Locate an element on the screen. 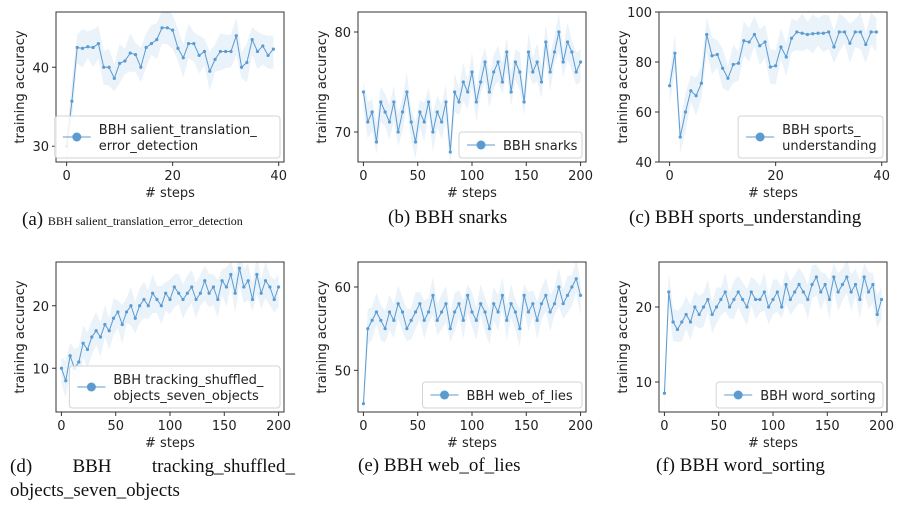 This screenshot has width=905, height=517. x-tick-label: 150 is located at coordinates (827, 426).